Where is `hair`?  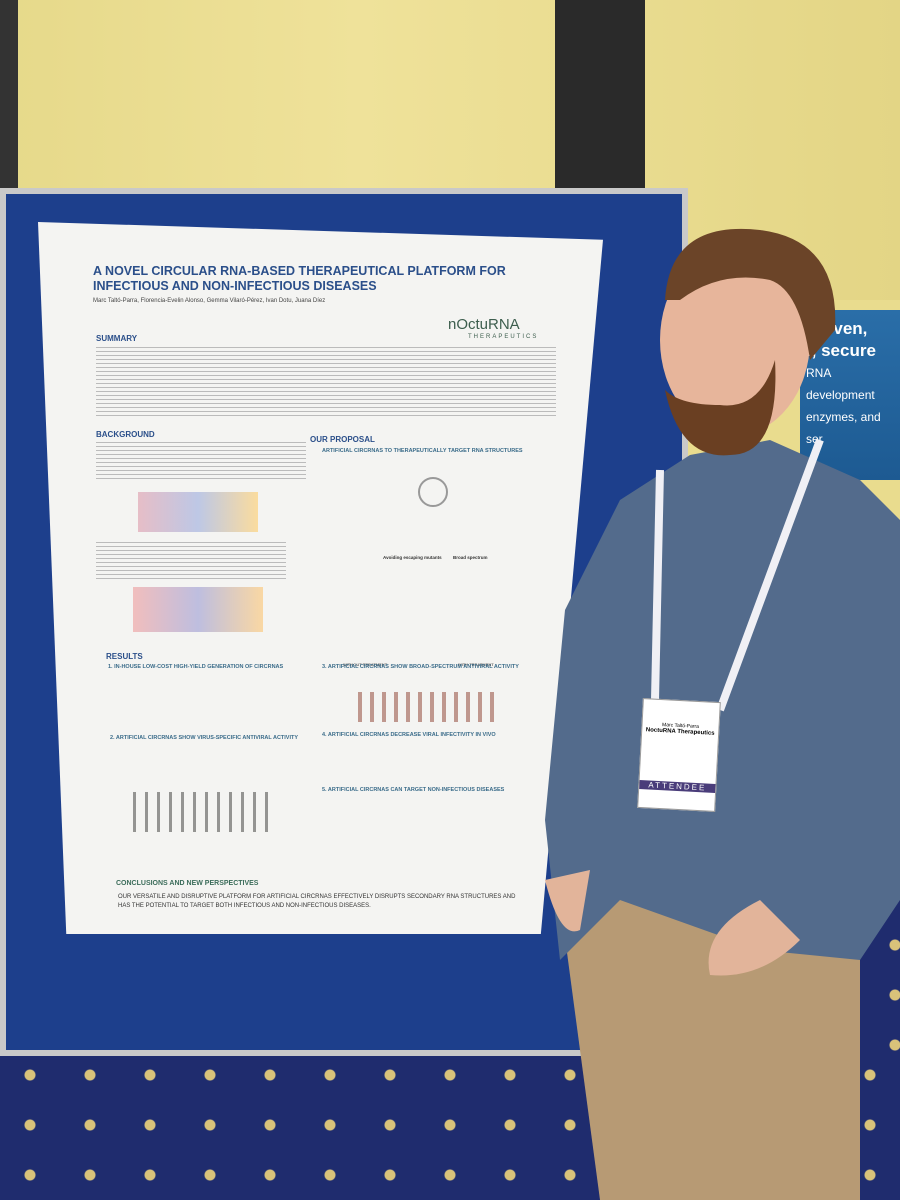 hair is located at coordinates (750, 294).